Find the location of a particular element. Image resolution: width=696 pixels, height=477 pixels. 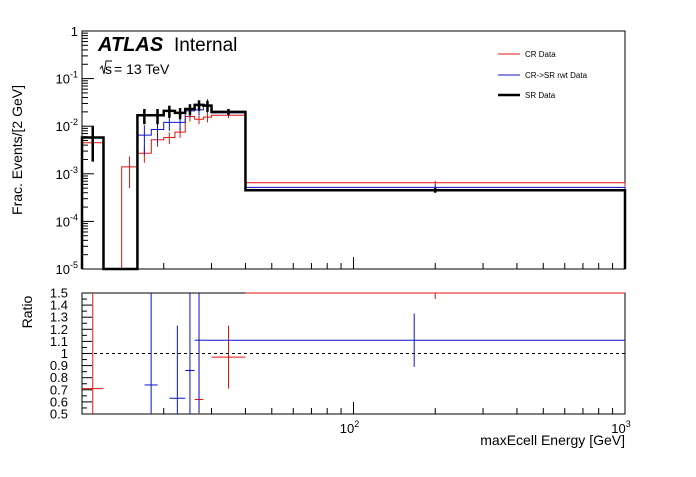

y-tick-label-ratio: 1.2 is located at coordinates (59, 329).